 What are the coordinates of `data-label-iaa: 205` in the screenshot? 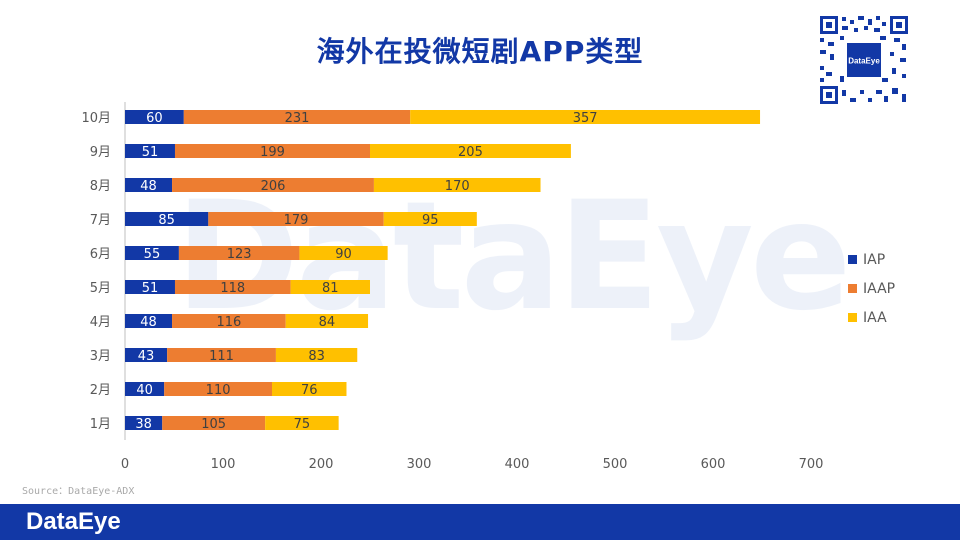 It's located at (470, 152).